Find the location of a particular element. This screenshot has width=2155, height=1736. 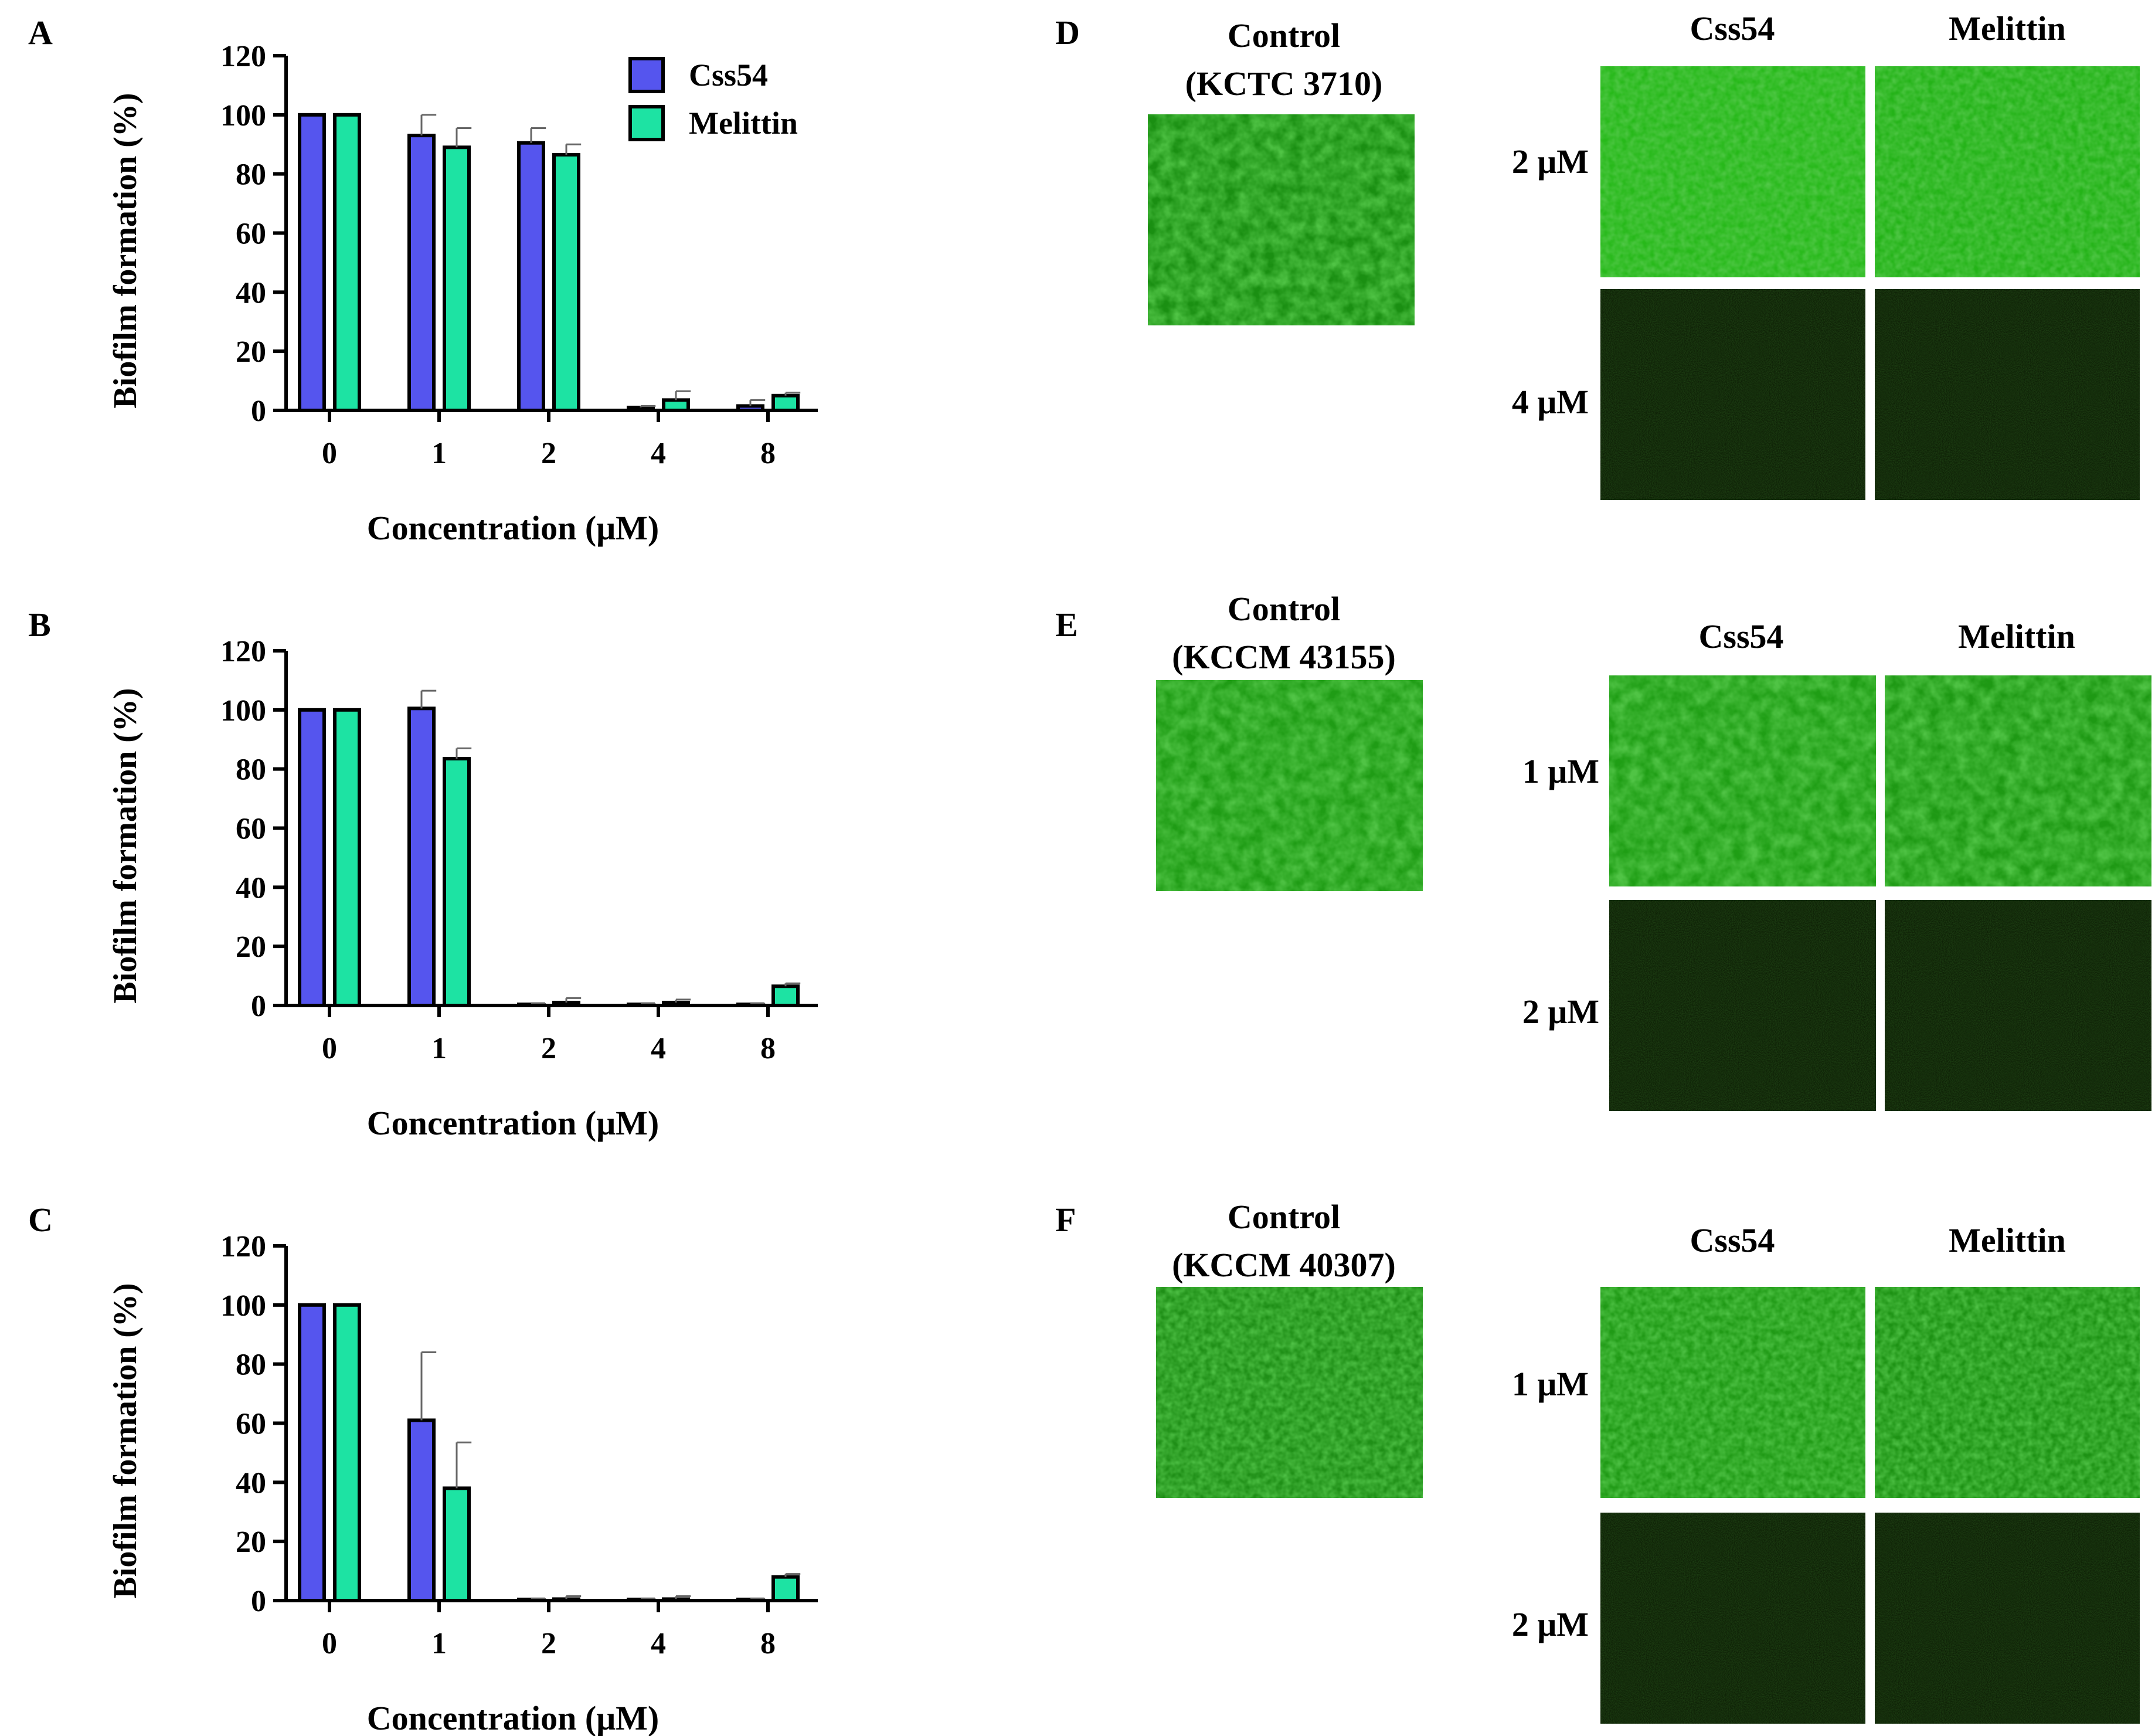

micrograph-f-css54-row1-texture is located at coordinates (1732, 1392).